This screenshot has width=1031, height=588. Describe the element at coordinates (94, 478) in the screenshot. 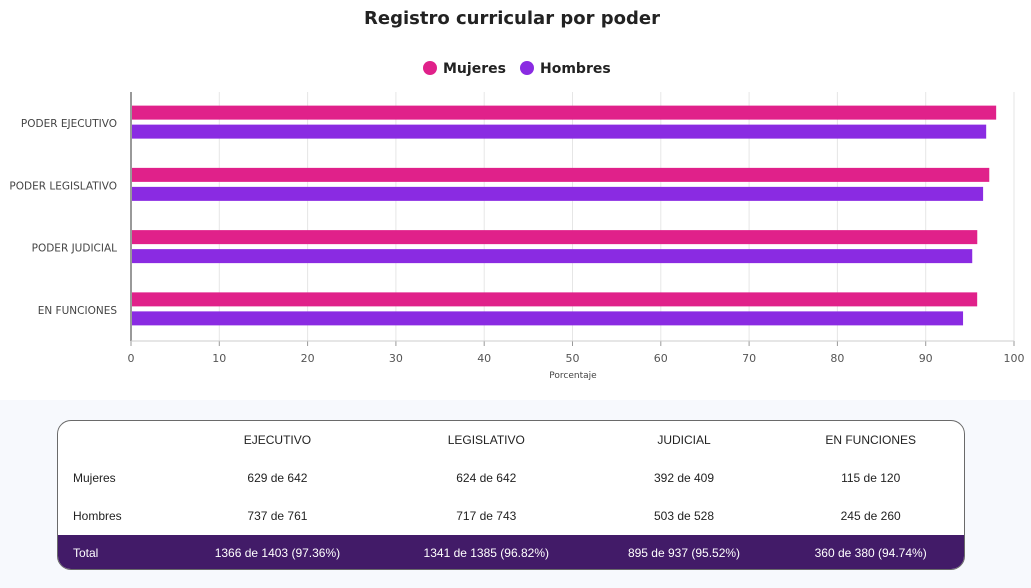

I see `row-label-mujeres: Mujeres` at that location.